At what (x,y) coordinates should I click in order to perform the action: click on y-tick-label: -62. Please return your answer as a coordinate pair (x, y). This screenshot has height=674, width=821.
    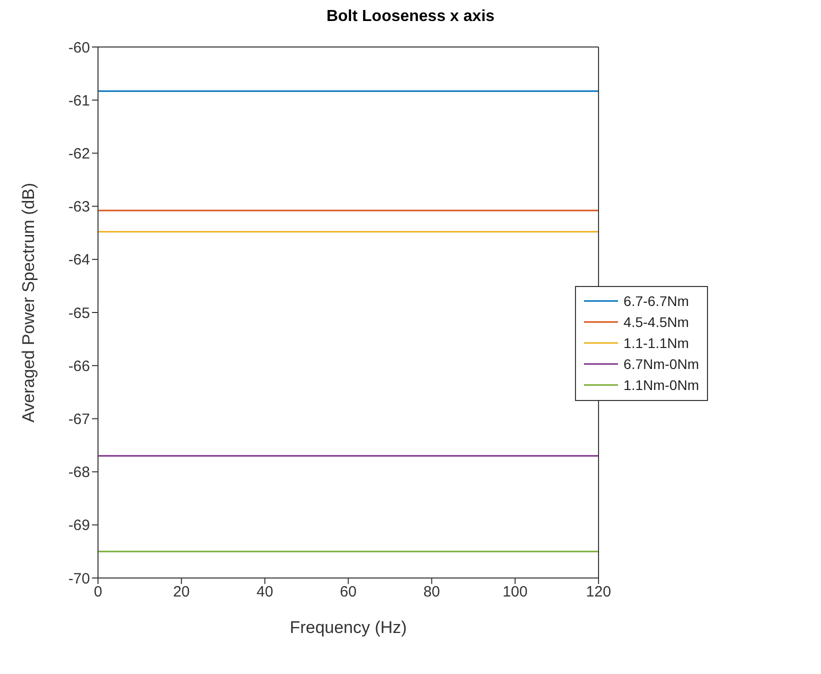
    Looking at the image, I should click on (79, 154).